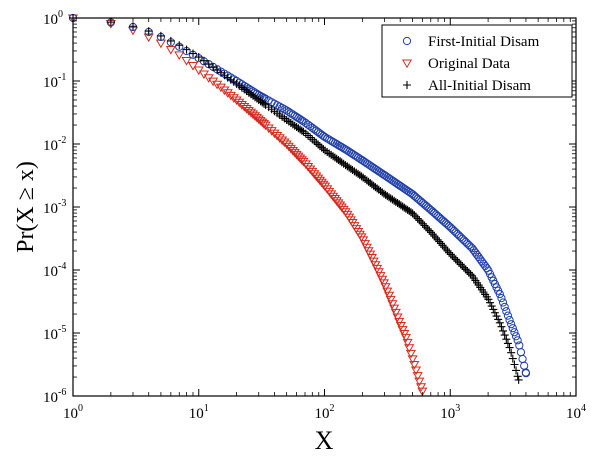  What do you see at coordinates (26, 207) in the screenshot?
I see `y-axis-label: Pr(X ≥ x)` at bounding box center [26, 207].